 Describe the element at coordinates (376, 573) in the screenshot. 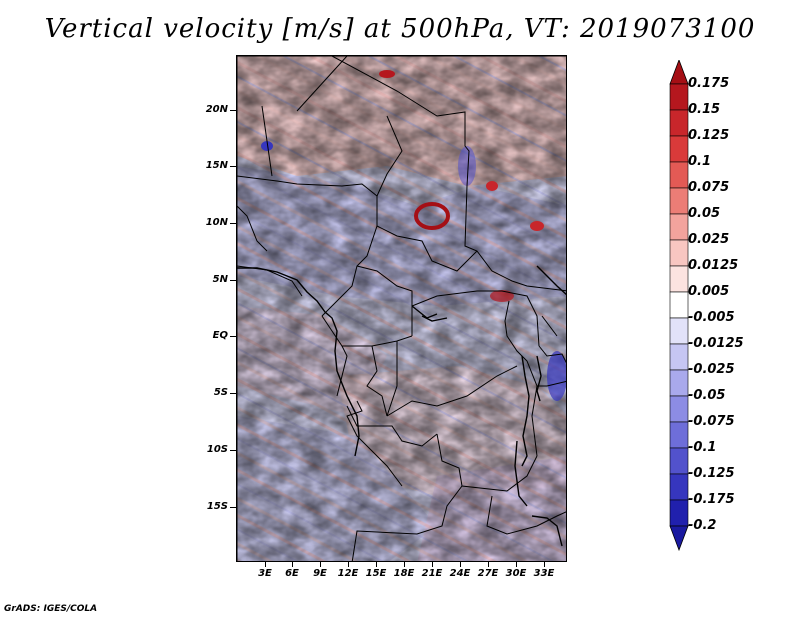

I see `lon-label: 15E` at that location.